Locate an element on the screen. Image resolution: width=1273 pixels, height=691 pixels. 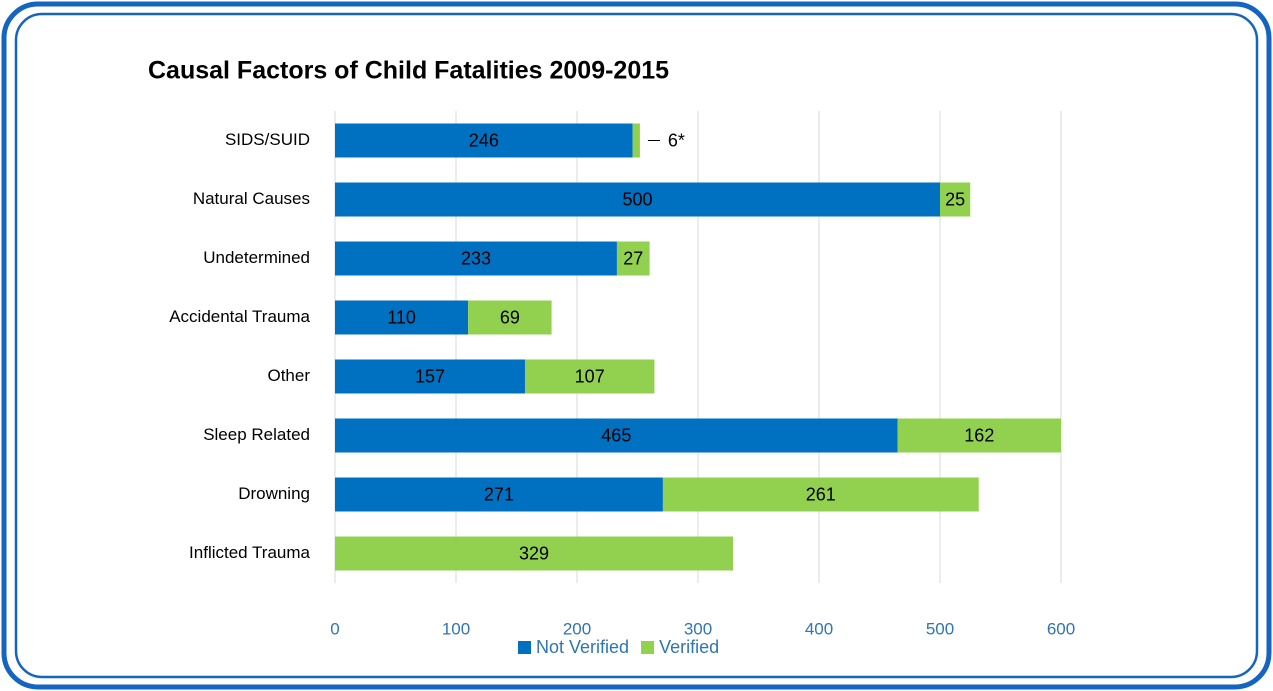
data-label: 162 is located at coordinates (979, 435).